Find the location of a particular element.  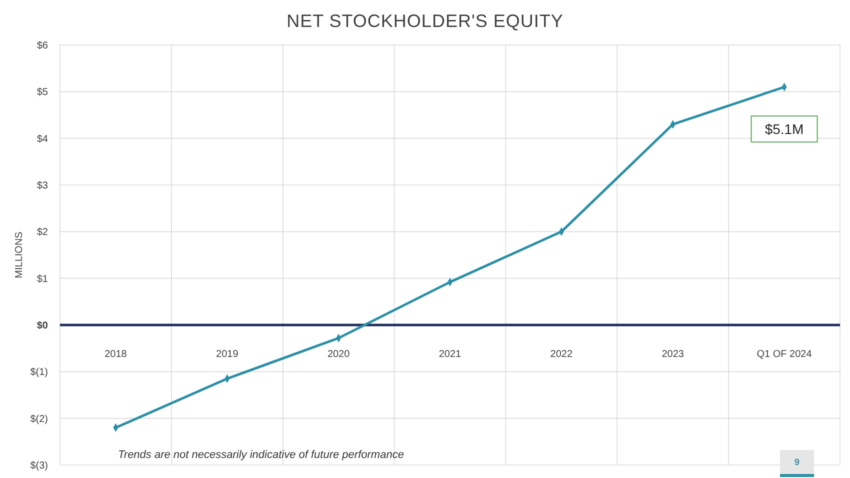

annotation: 9 is located at coordinates (797, 462).